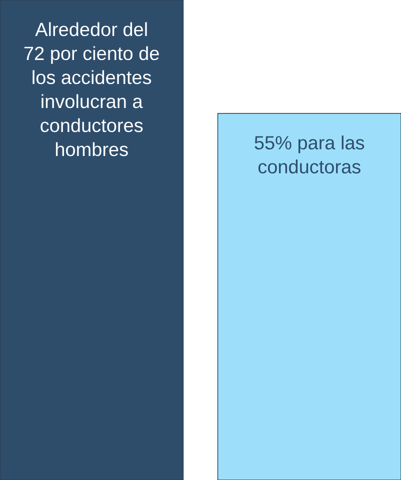  I want to click on data-label: Alrededor del 72 por ciento de los accidentes involucran a conductores hombres, so click(91, 89).